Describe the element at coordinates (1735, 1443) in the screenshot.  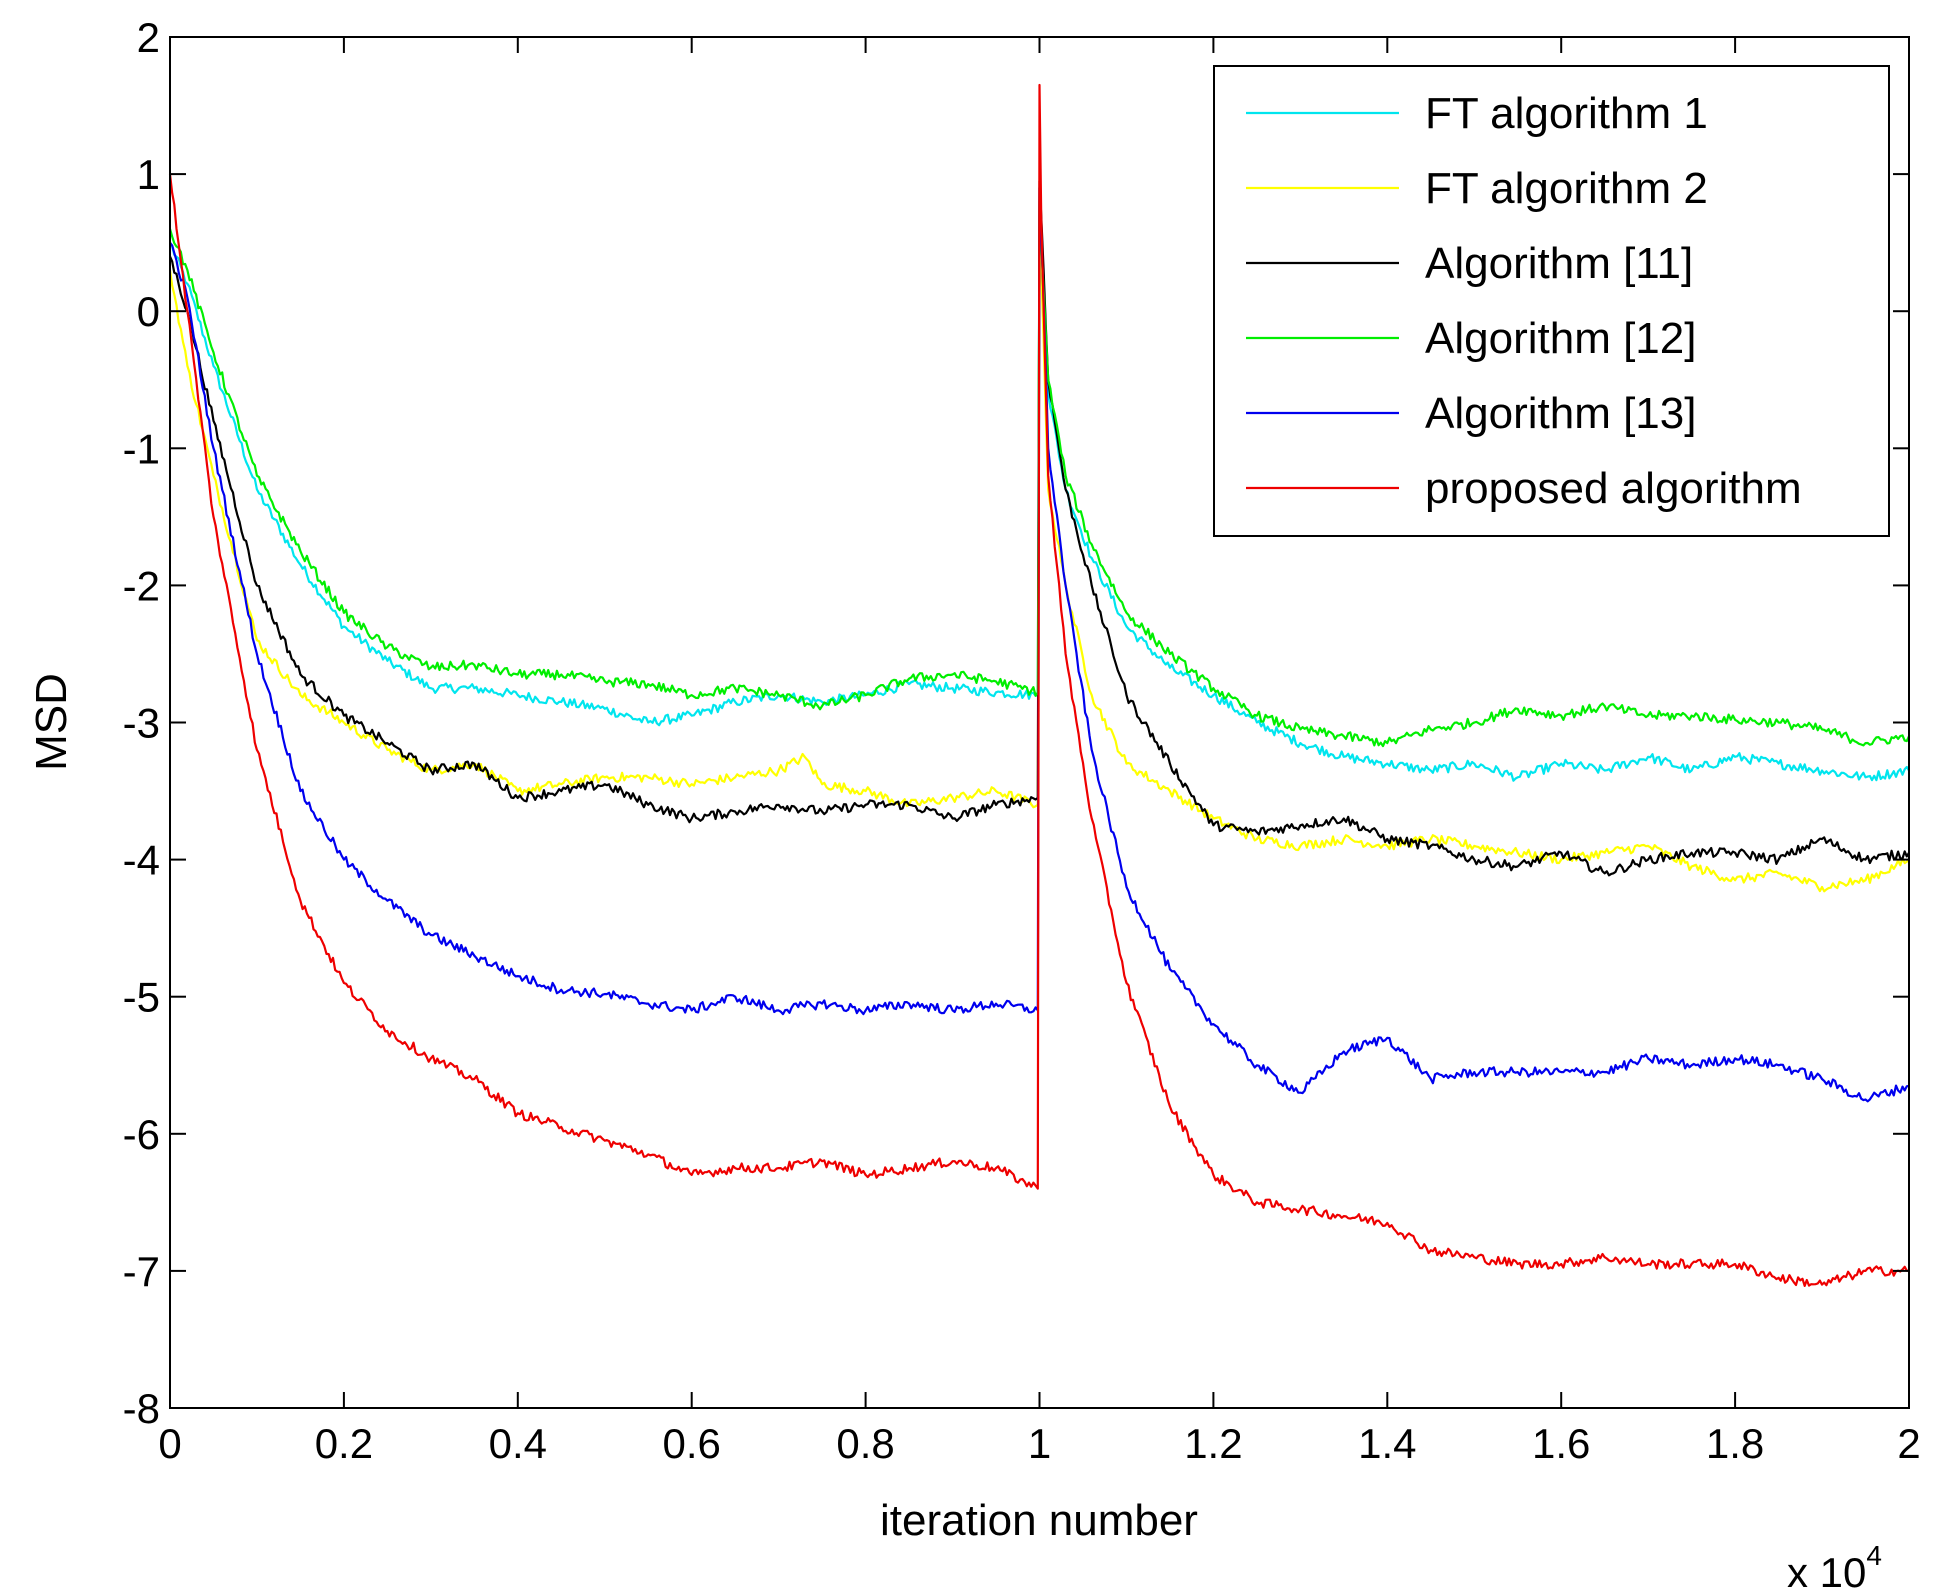
I see `x-tick-label: 1.8` at that location.